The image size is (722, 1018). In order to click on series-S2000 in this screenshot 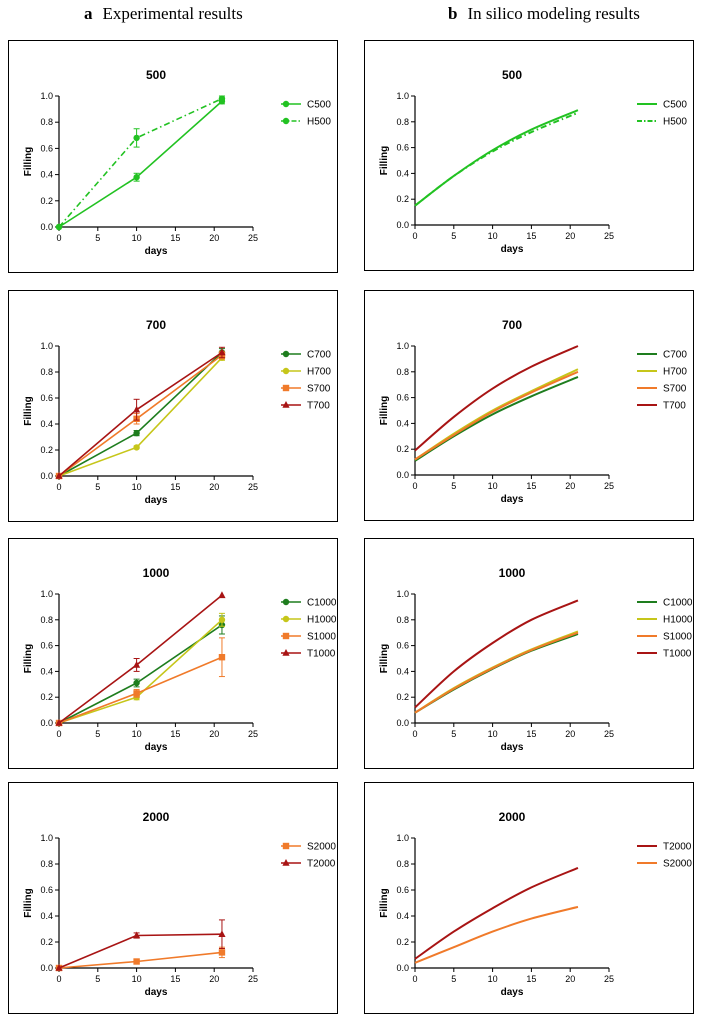, I will do `click(496, 934)`.